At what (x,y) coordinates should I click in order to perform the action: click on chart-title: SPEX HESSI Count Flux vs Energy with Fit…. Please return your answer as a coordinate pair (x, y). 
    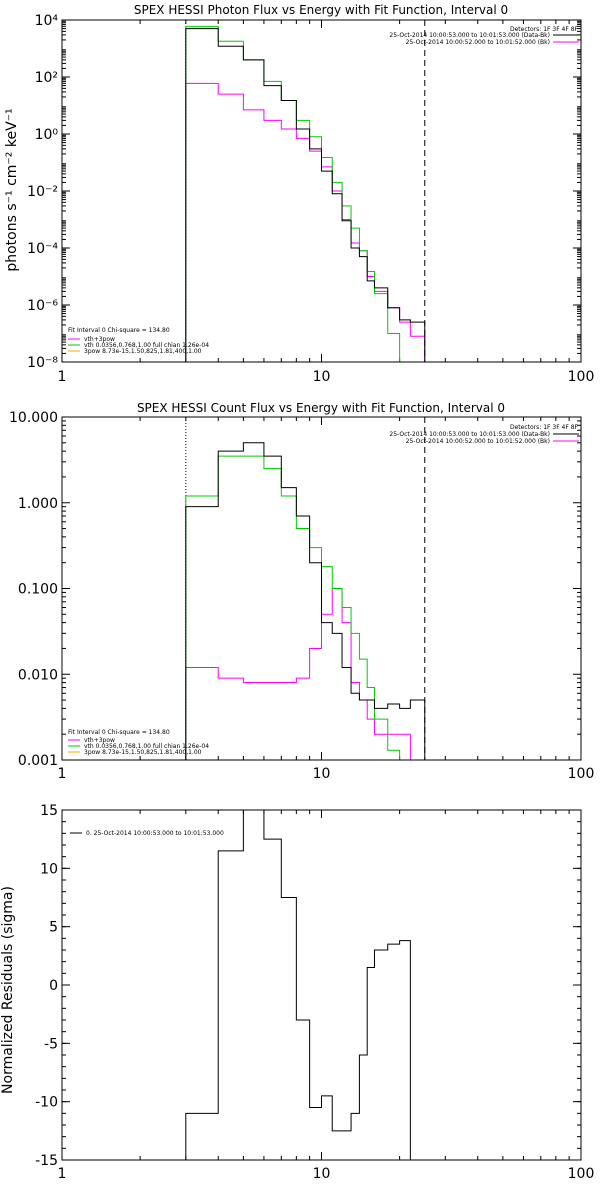
    Looking at the image, I should click on (321, 408).